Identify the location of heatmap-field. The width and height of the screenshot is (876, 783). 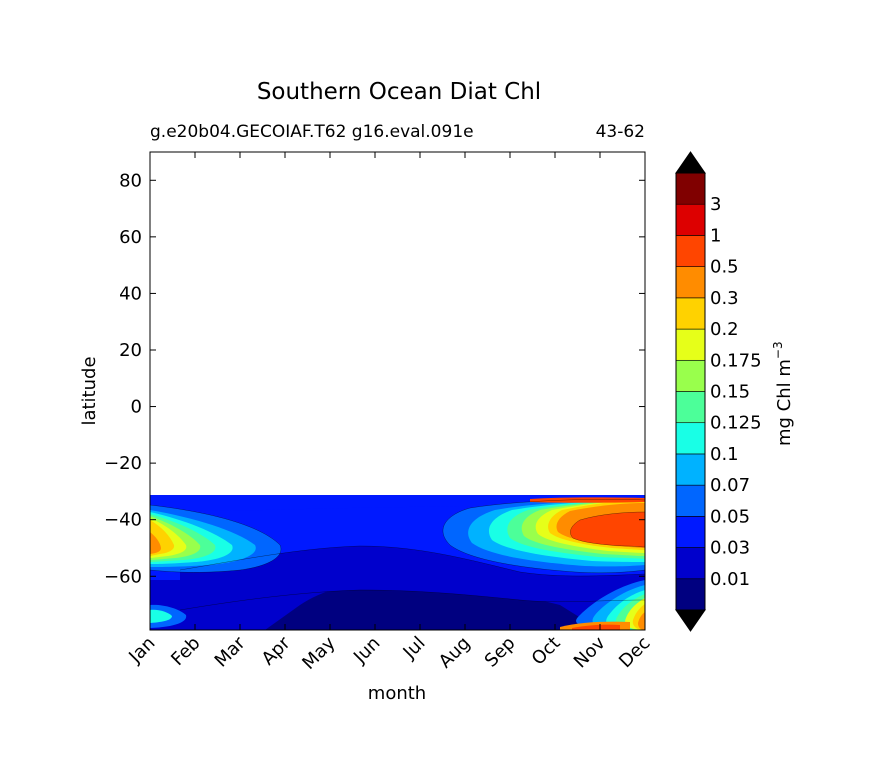
(397, 562).